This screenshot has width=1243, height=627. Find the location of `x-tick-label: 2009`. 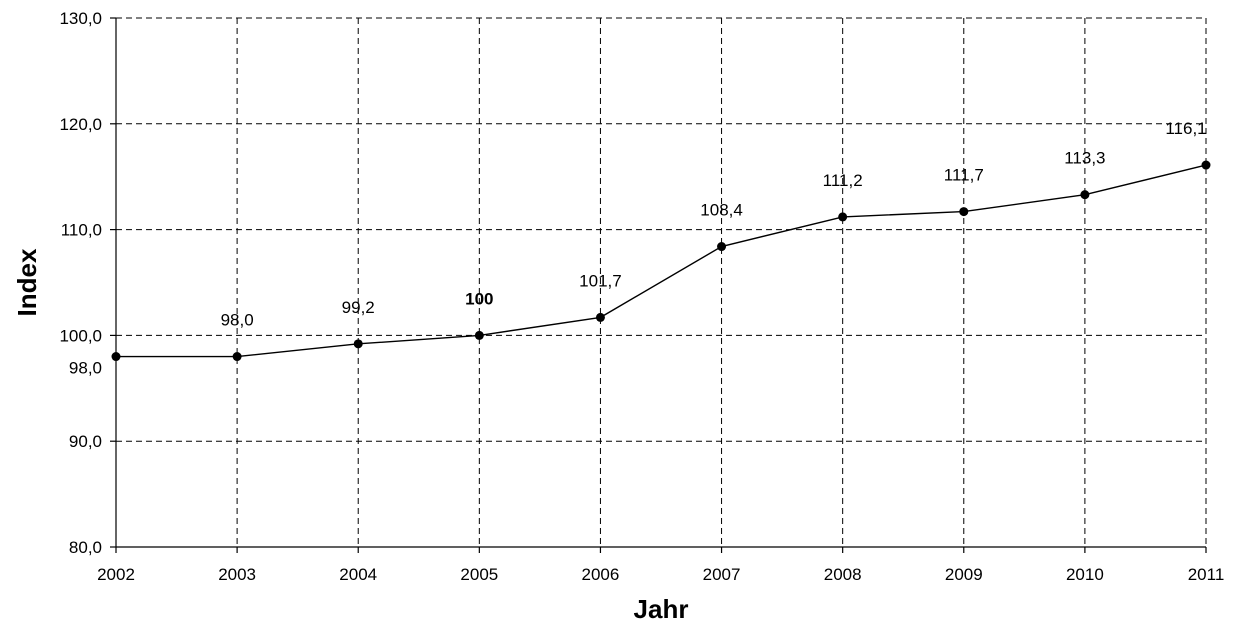

x-tick-label: 2009 is located at coordinates (964, 574).